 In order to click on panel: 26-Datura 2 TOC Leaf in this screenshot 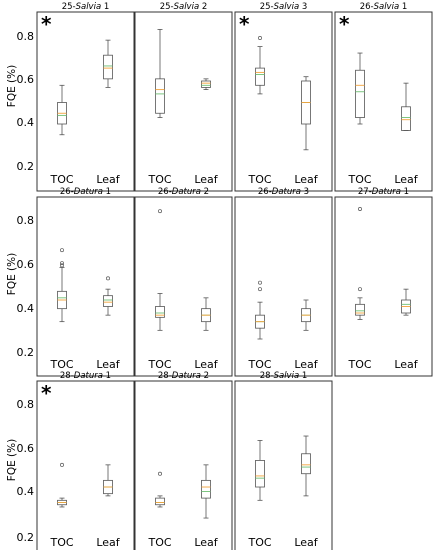, I will do `click(183, 282)`.